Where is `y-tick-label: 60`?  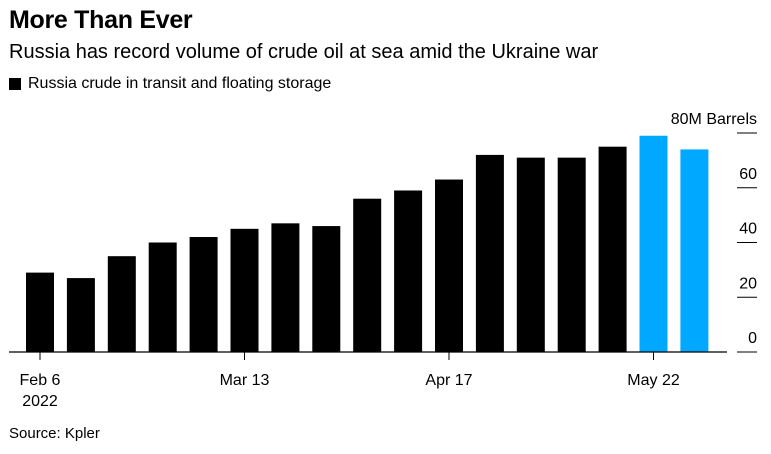 y-tick-label: 60 is located at coordinates (748, 174).